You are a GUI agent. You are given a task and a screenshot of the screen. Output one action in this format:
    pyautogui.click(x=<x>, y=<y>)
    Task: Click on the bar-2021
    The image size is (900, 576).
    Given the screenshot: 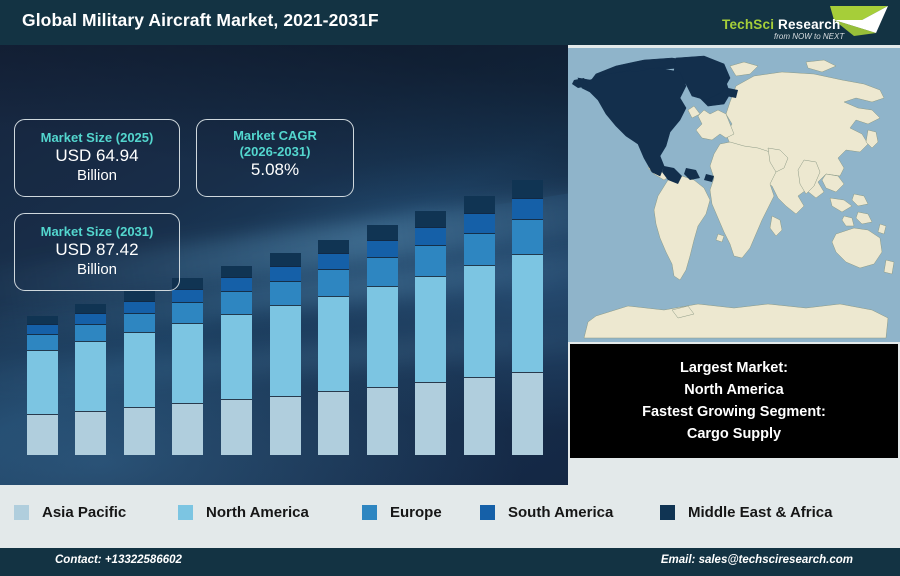 What is the action you would take?
    pyautogui.click(x=42, y=385)
    